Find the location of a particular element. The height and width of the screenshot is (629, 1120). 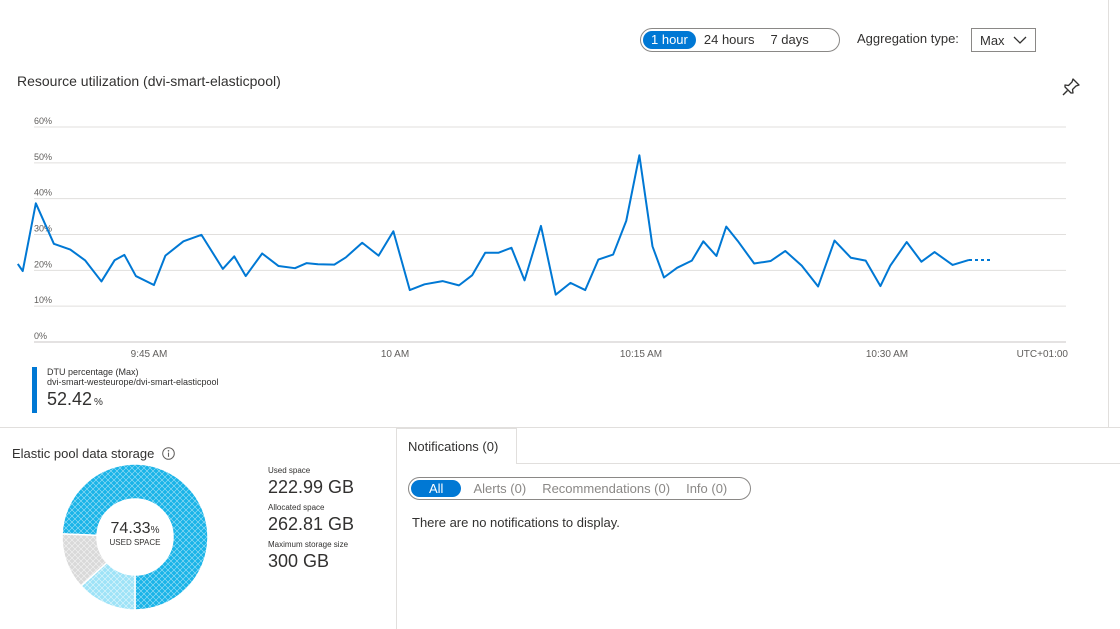

y-tick-label: 0% is located at coordinates (40, 336).